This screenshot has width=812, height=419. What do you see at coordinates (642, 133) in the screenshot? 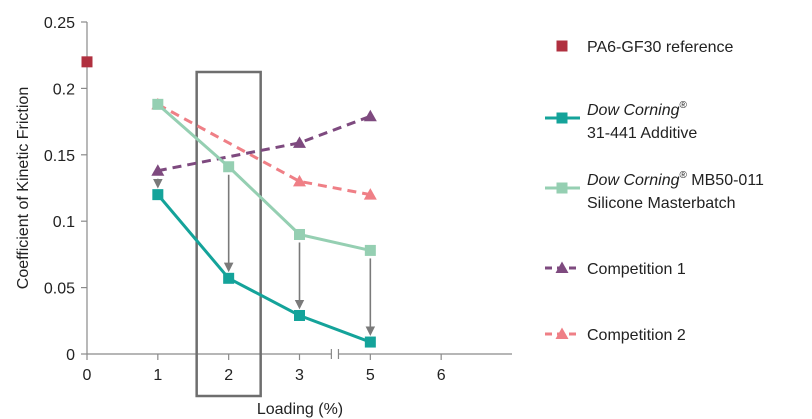
I see `legend-entry-1-label-line2: 31-441 Additive` at bounding box center [642, 133].